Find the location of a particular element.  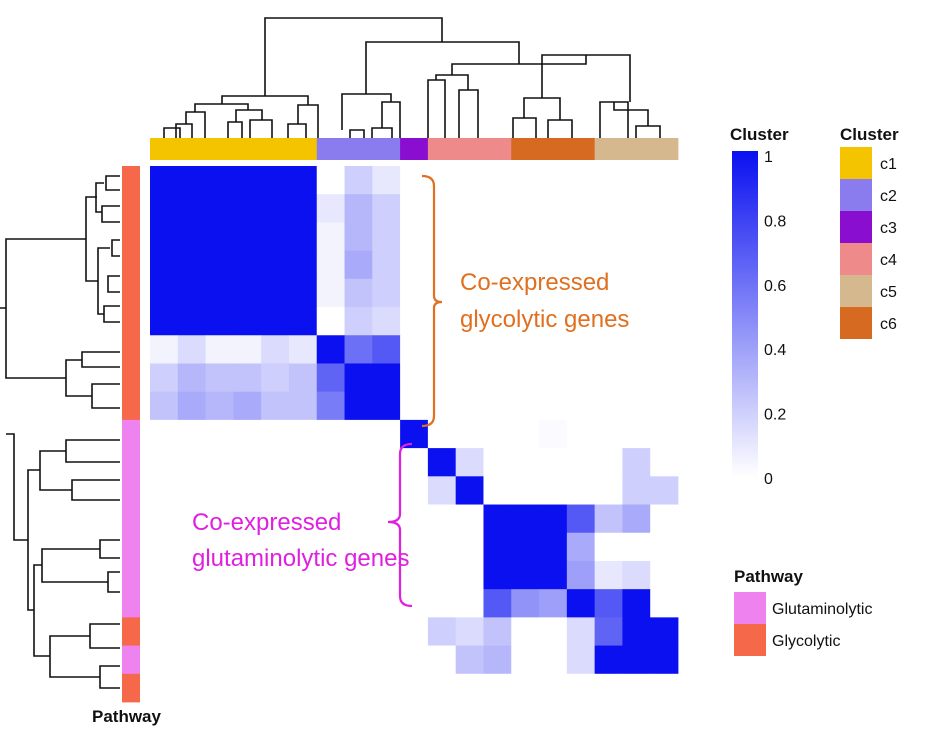

colorbar-tick-label: 1 is located at coordinates (768, 157).